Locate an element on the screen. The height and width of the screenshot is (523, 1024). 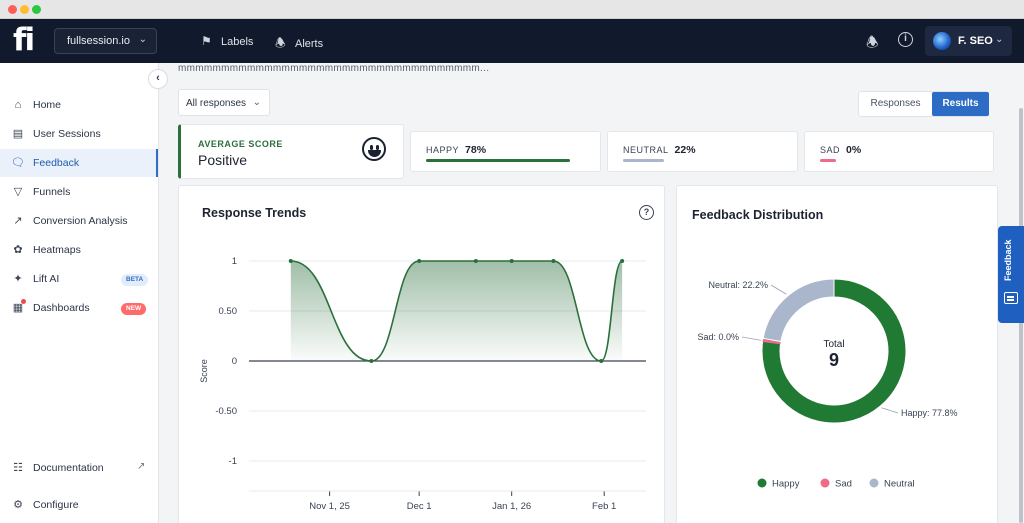
donut-total-label: Total is located at coordinates (833, 344).